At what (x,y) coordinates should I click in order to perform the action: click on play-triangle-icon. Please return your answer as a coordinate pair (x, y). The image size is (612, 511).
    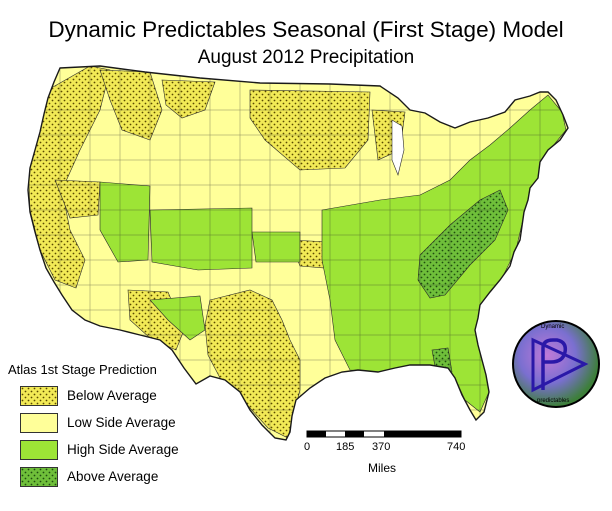
    Looking at the image, I should click on (556, 364).